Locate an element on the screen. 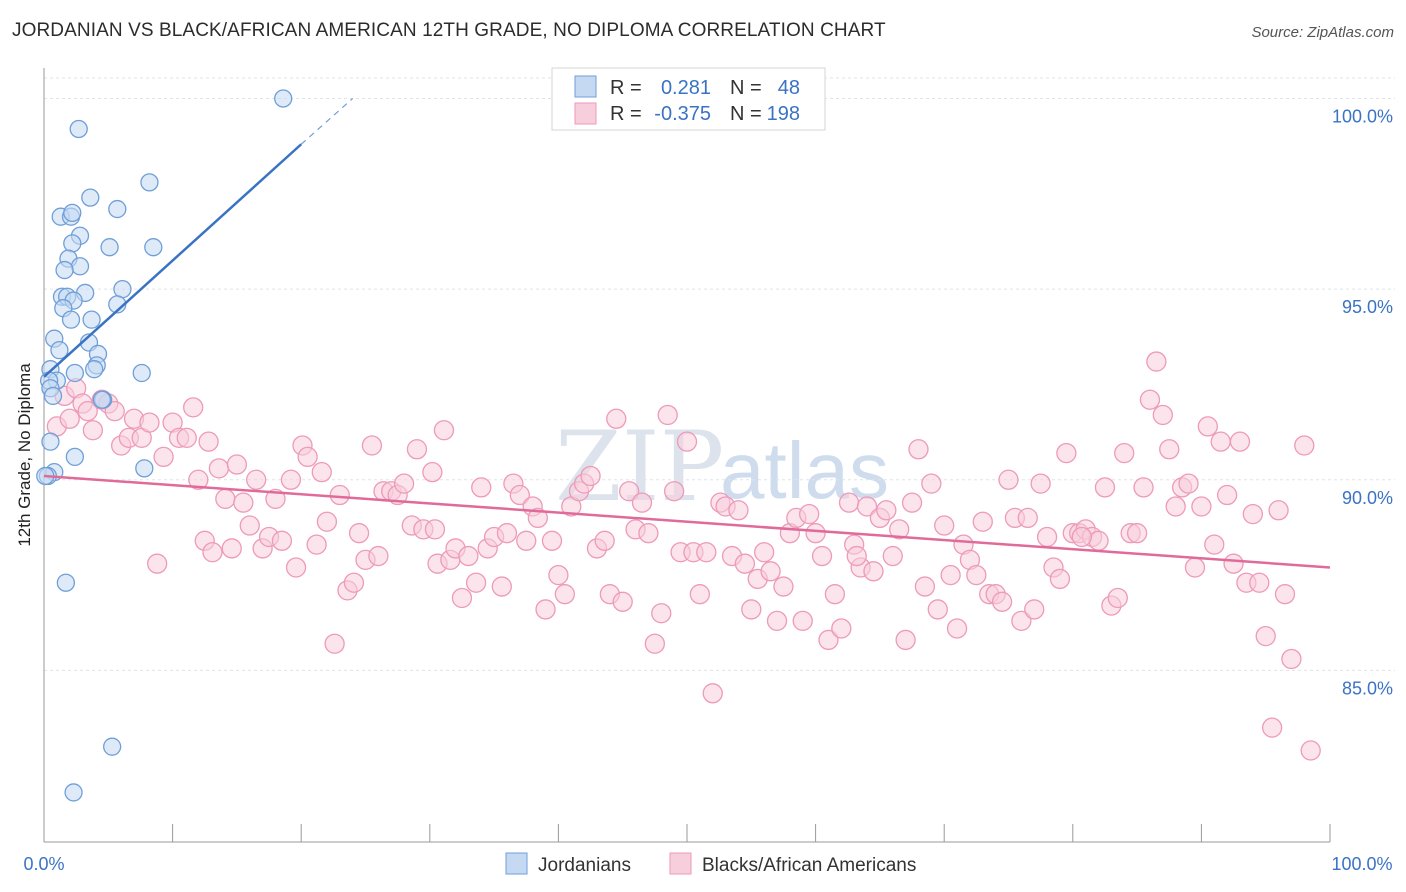 The height and width of the screenshot is (892, 1406). legend: Jordanians Blacks/African Americans is located at coordinates (710, 864).